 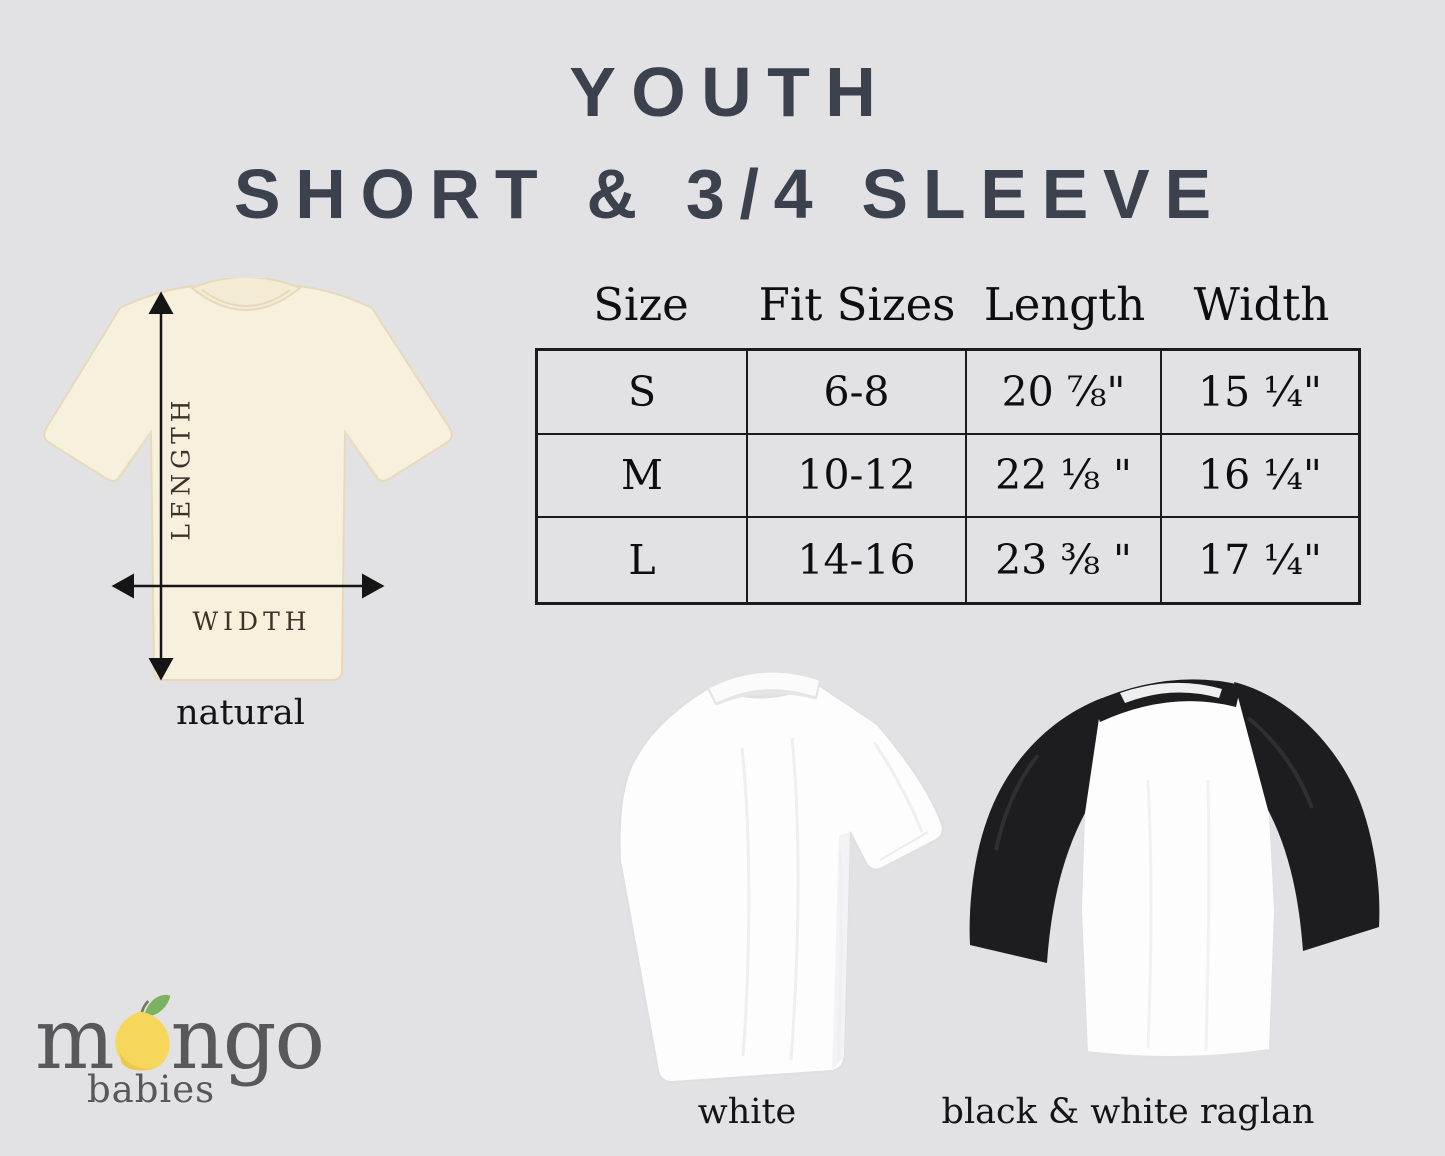 What do you see at coordinates (1307, 816) in the screenshot?
I see `raglan-right-sleeve` at bounding box center [1307, 816].